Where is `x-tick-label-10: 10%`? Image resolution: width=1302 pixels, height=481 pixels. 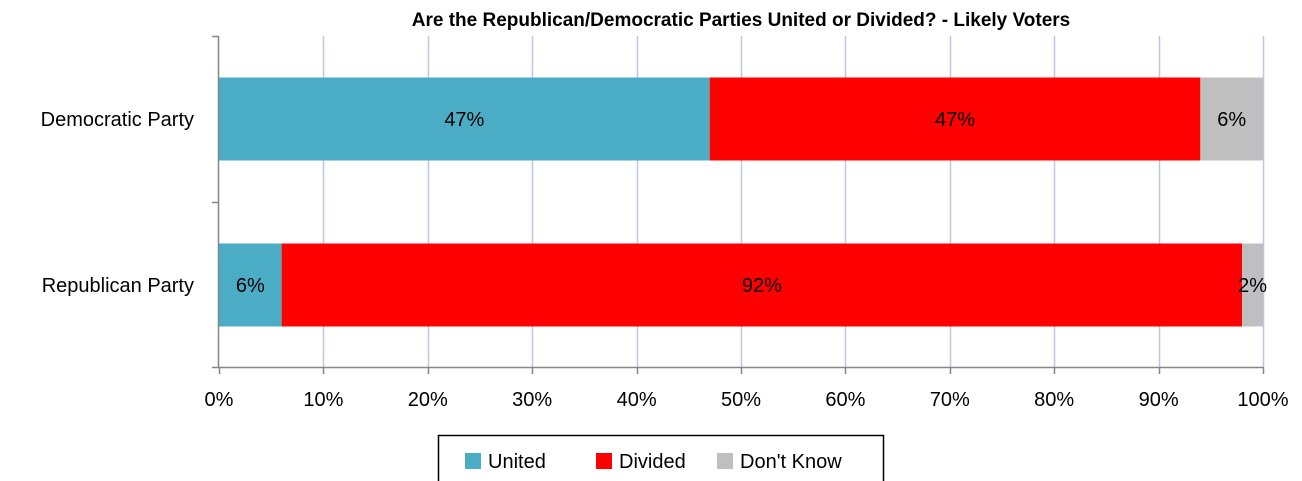 x-tick-label-10: 10% is located at coordinates (323, 400).